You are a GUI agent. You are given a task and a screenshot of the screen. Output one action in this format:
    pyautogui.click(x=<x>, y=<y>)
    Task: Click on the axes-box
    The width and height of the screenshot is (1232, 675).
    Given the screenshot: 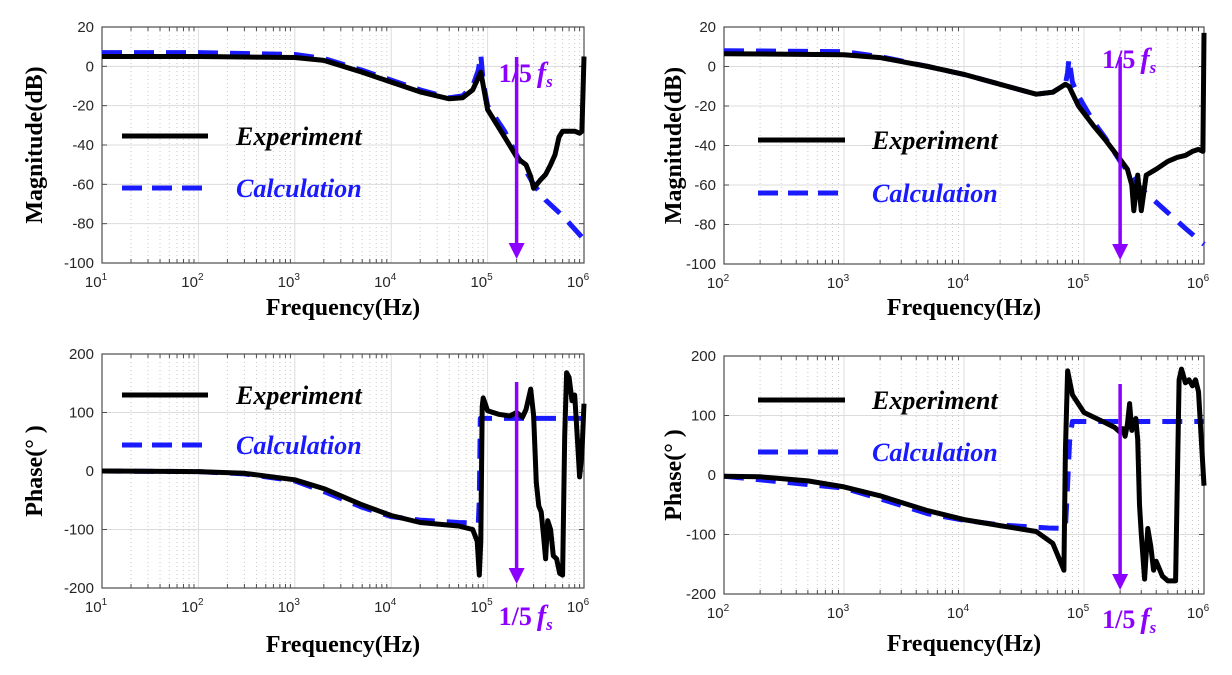 What is the action you would take?
    pyautogui.click(x=343, y=145)
    